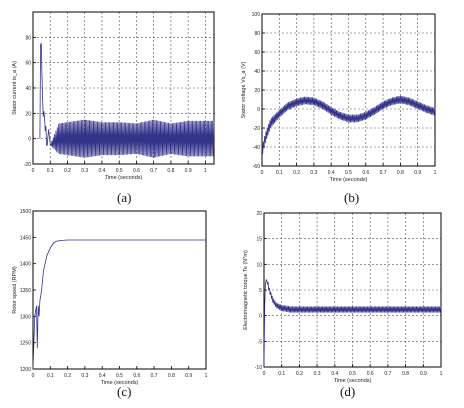  Describe the element at coordinates (25, 212) in the screenshot. I see `y-tick-label: 1500` at that location.